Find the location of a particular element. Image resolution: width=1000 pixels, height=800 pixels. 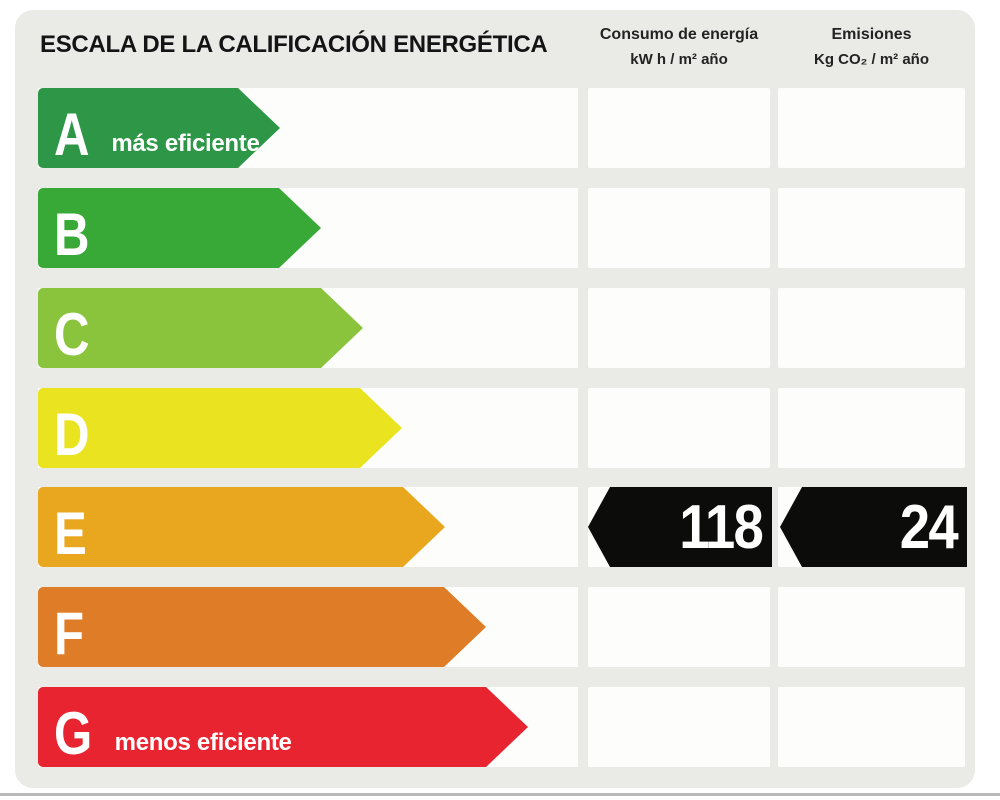

rating-row-g: G menos eficiente is located at coordinates (500, 727).